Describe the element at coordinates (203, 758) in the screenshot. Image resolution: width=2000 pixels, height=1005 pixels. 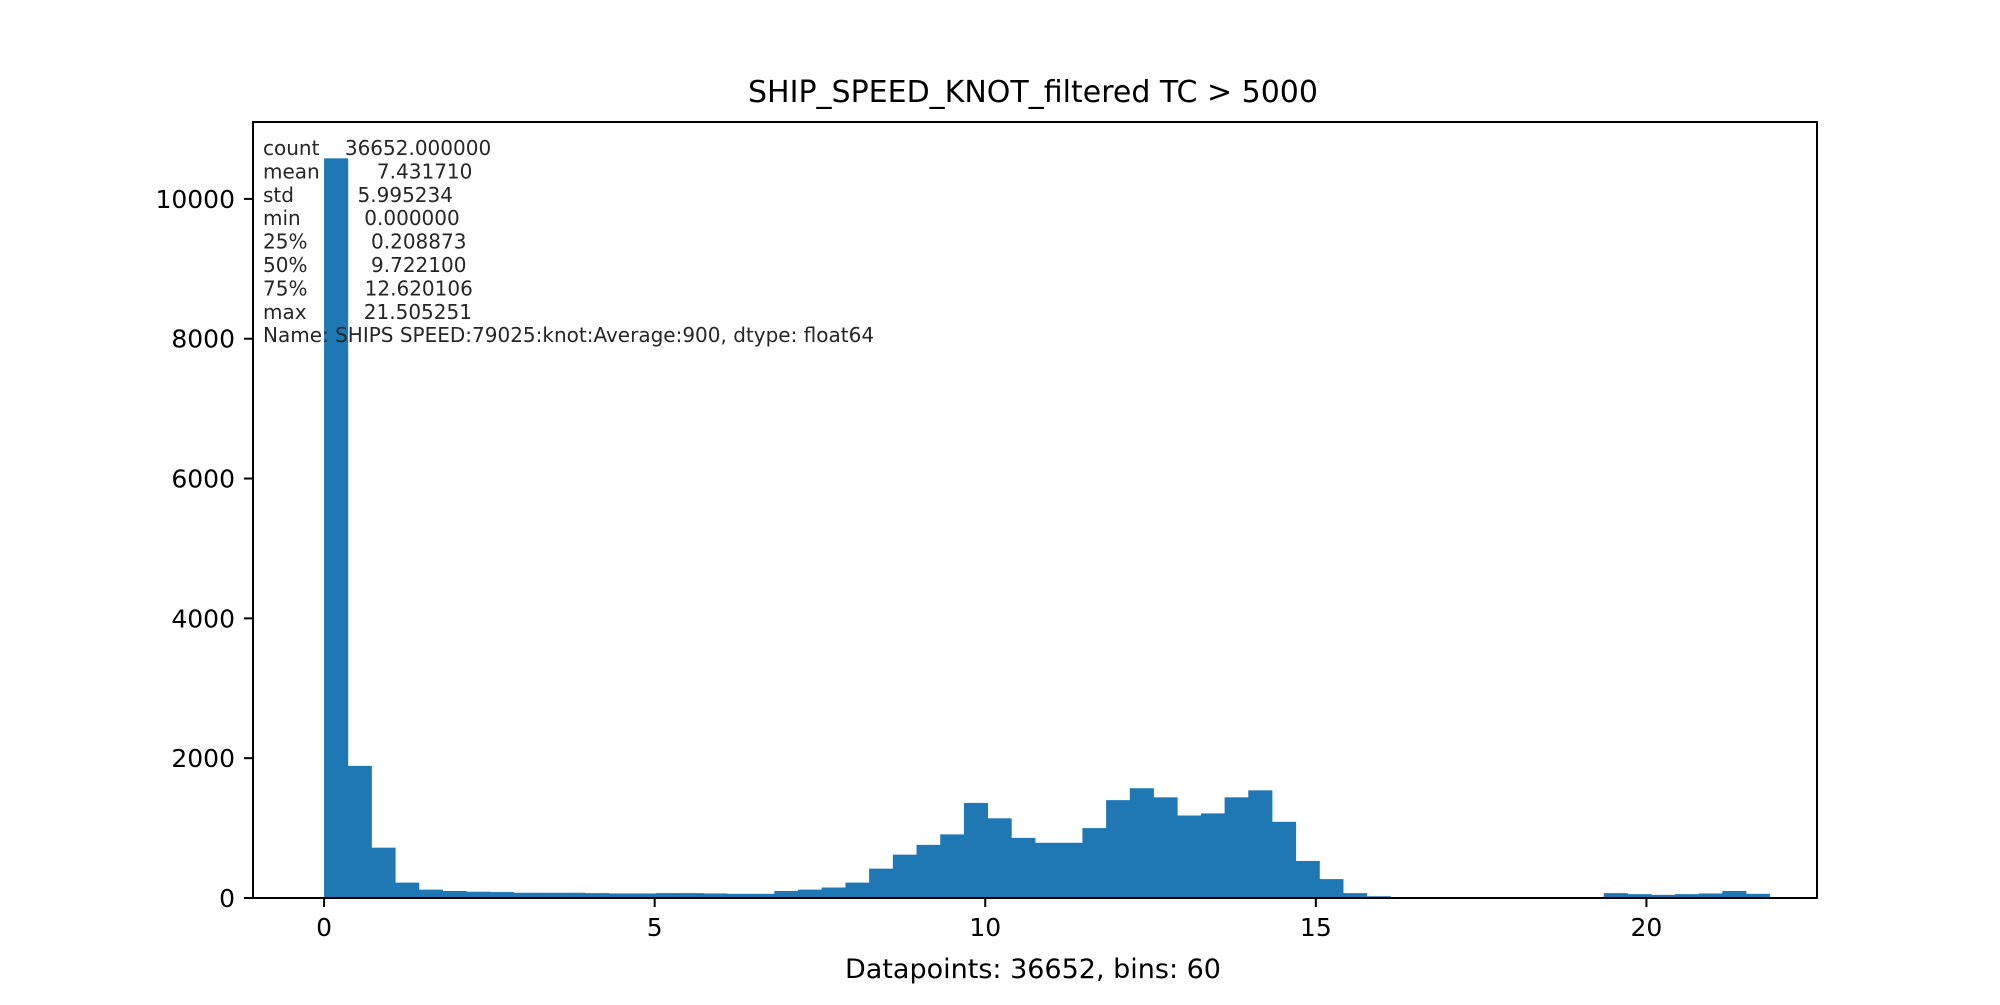
I see `y-tick-label: 2000` at that location.